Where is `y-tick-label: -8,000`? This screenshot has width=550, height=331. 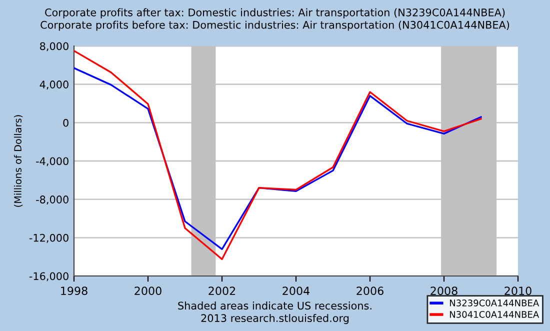 y-tick-label: -8,000 is located at coordinates (52, 200).